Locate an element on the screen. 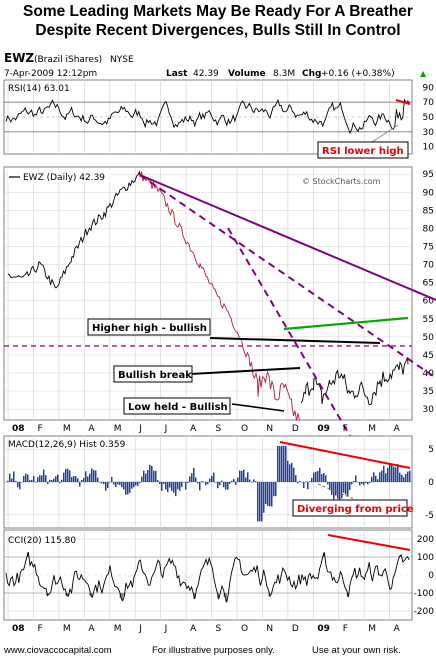 The width and height of the screenshot is (436, 665). symbol: EWZ is located at coordinates (19, 58).